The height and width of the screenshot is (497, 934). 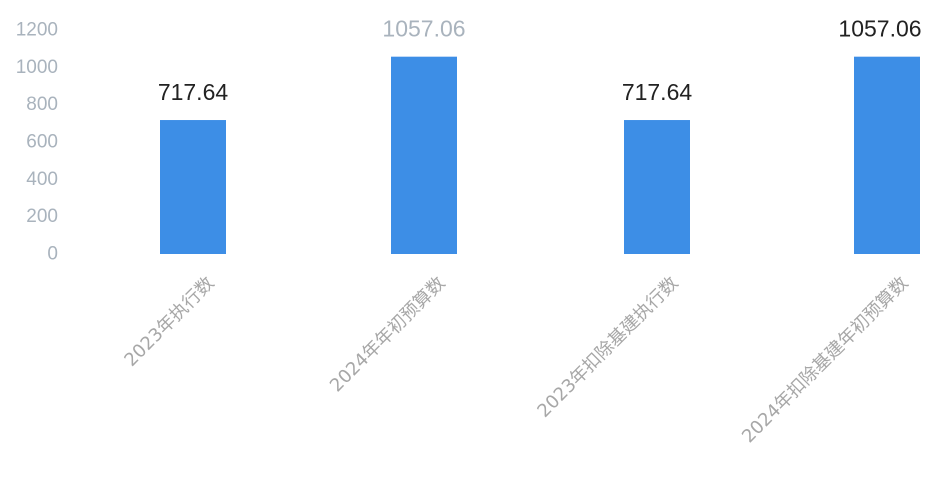 What do you see at coordinates (825, 360) in the screenshot?
I see `x-tick-label: 2024年扣除基建年初预算数` at bounding box center [825, 360].